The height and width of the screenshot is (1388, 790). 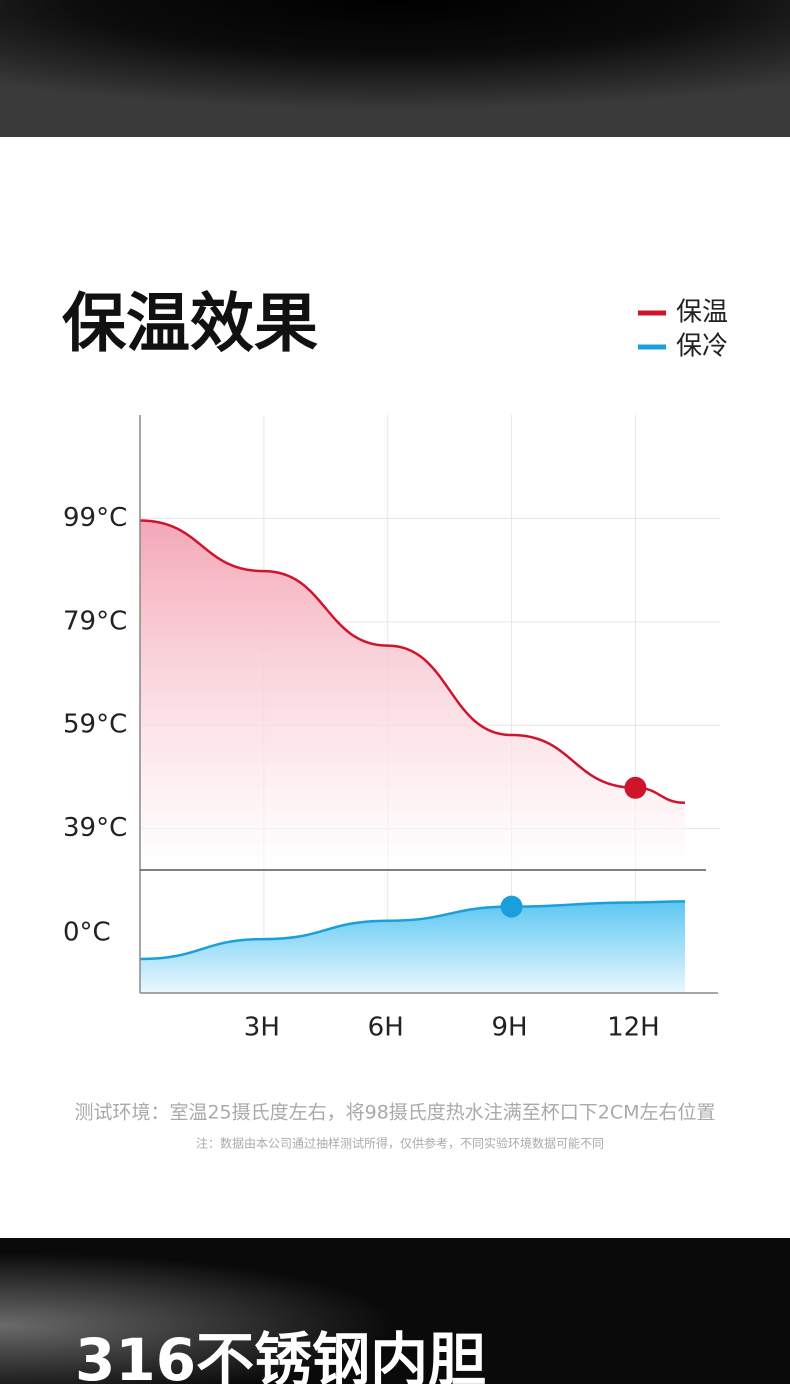 I want to click on top-banner, so click(x=395, y=68).